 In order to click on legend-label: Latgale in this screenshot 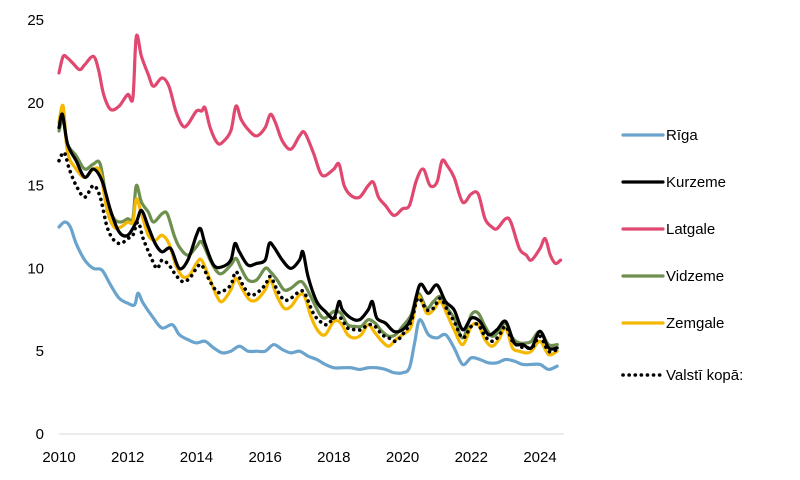, I will do `click(690, 229)`.